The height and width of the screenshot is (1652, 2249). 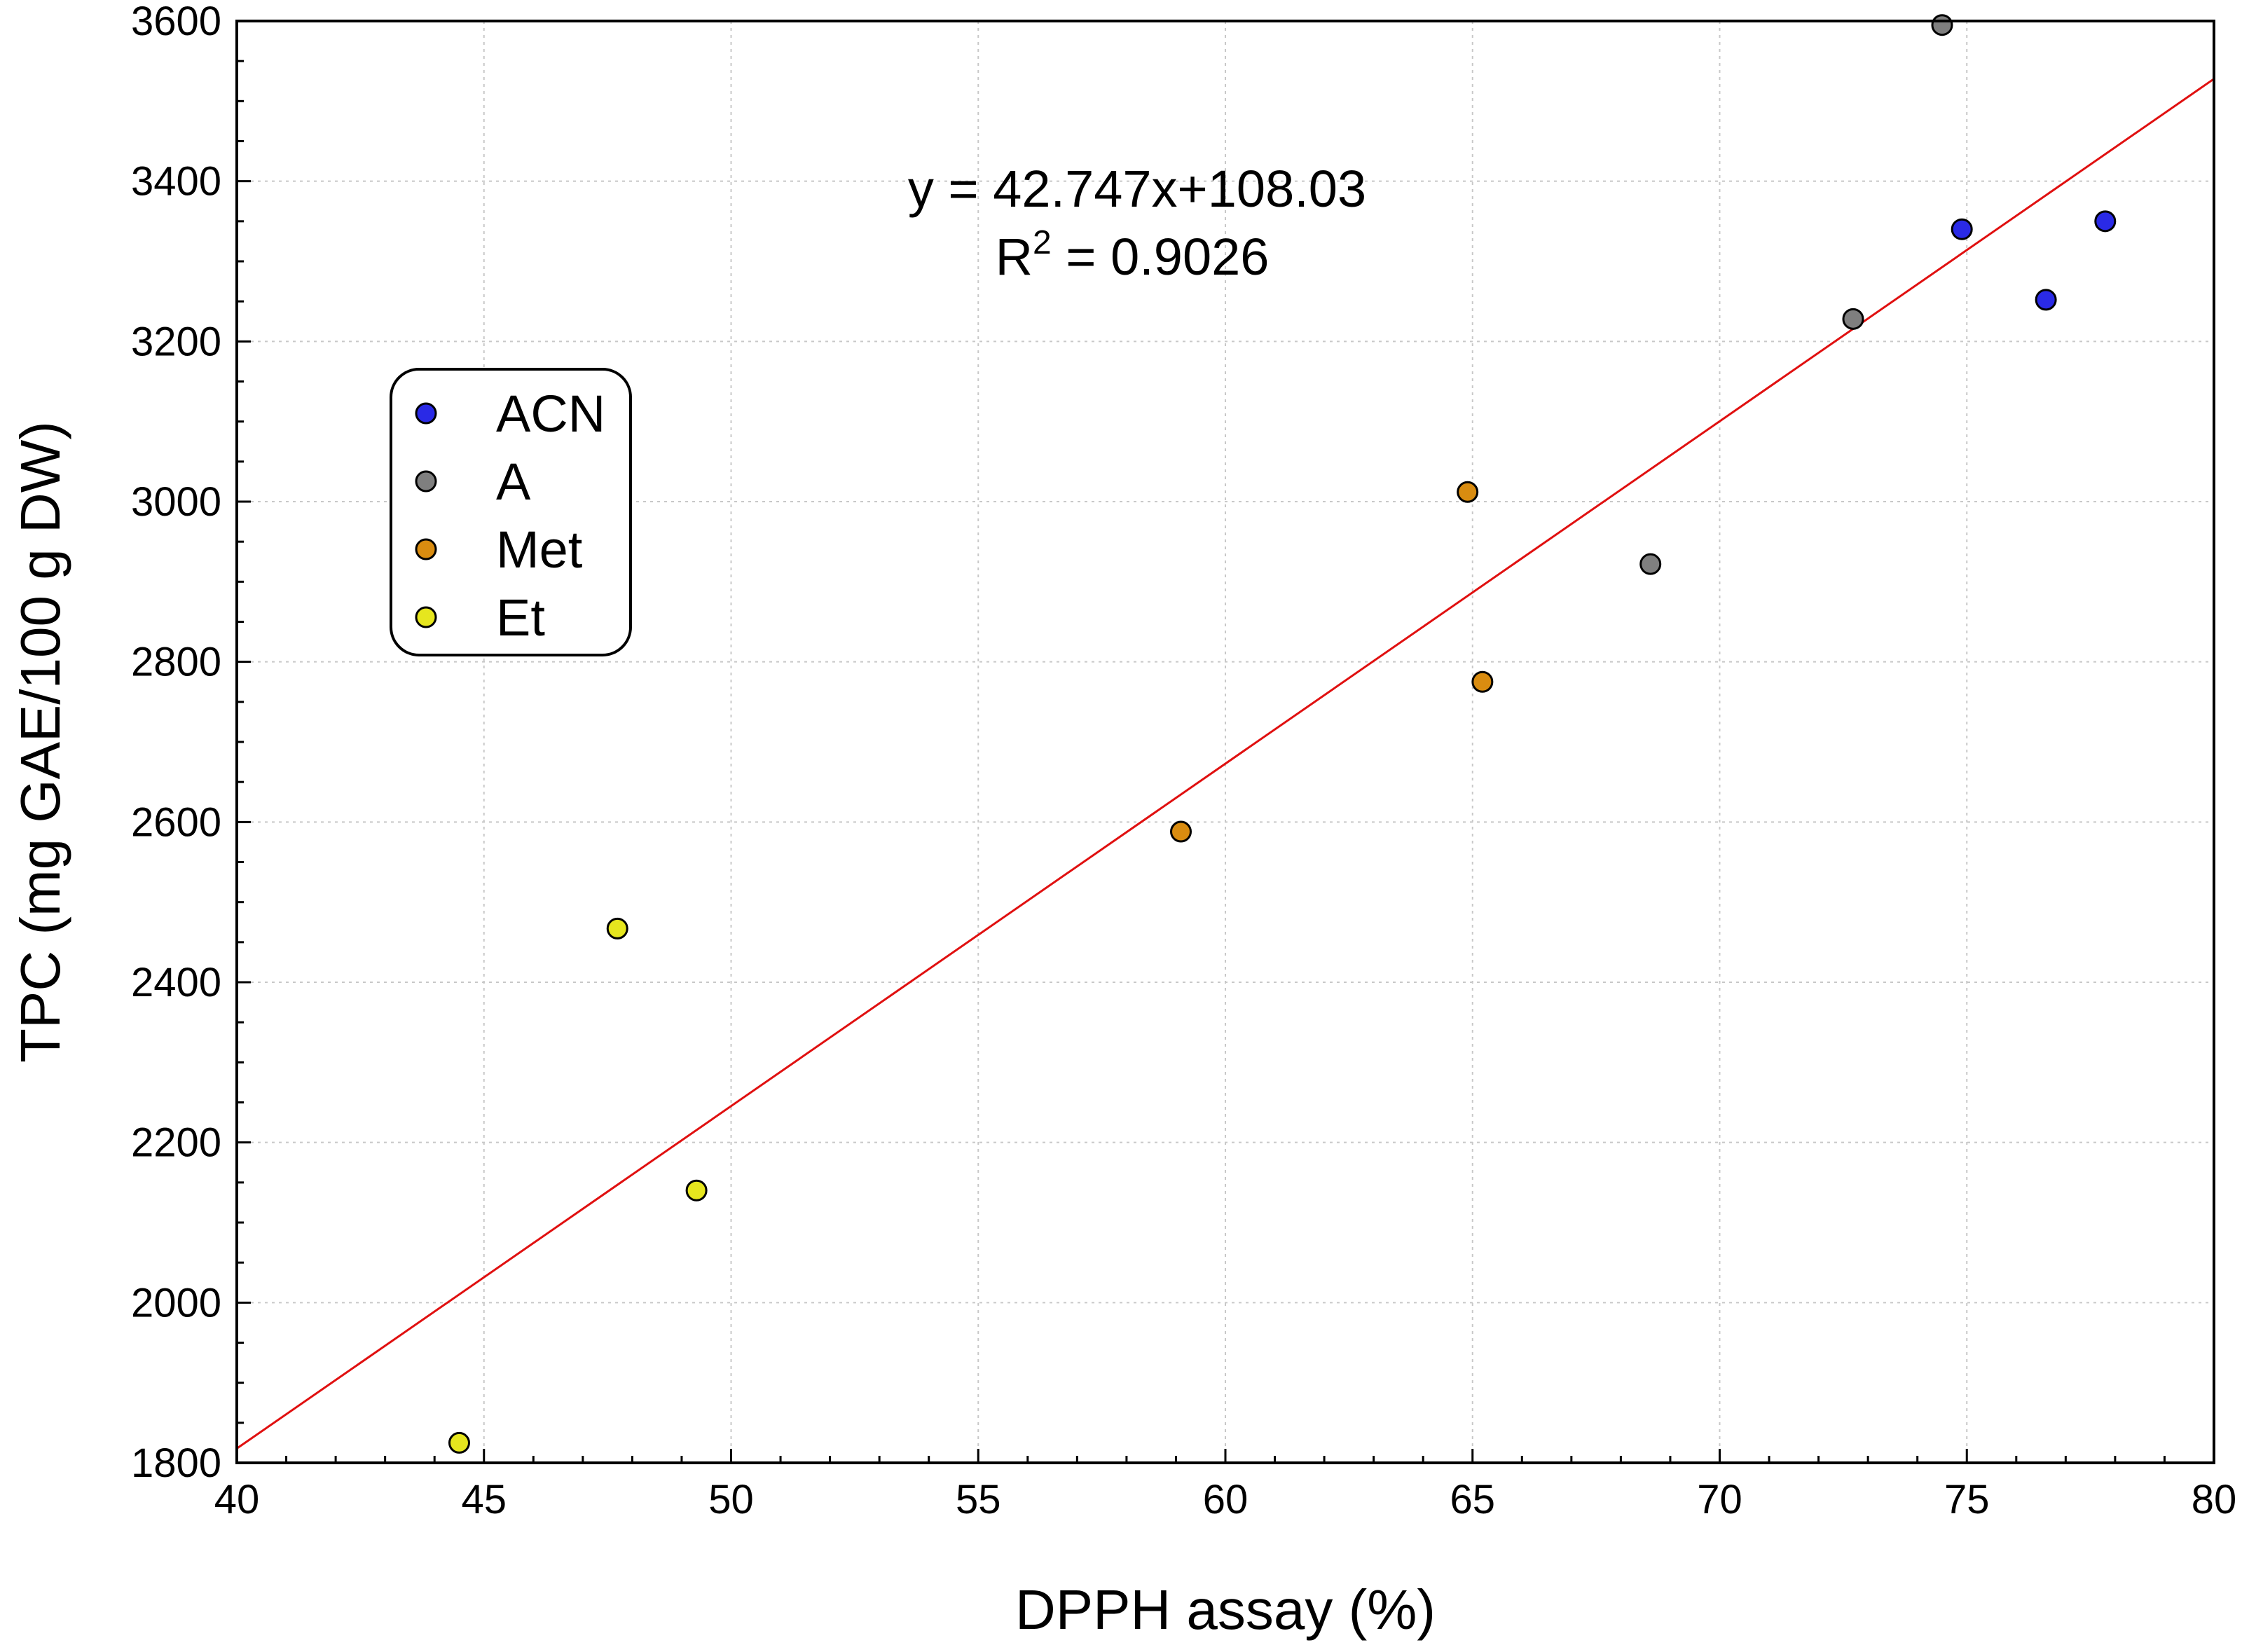 I want to click on r-squared-prefix: R, so click(x=1014, y=257).